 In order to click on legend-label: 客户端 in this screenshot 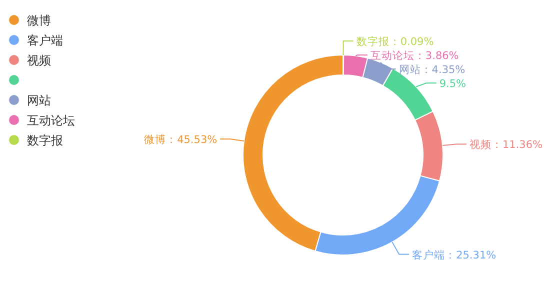, I will do `click(45, 41)`.